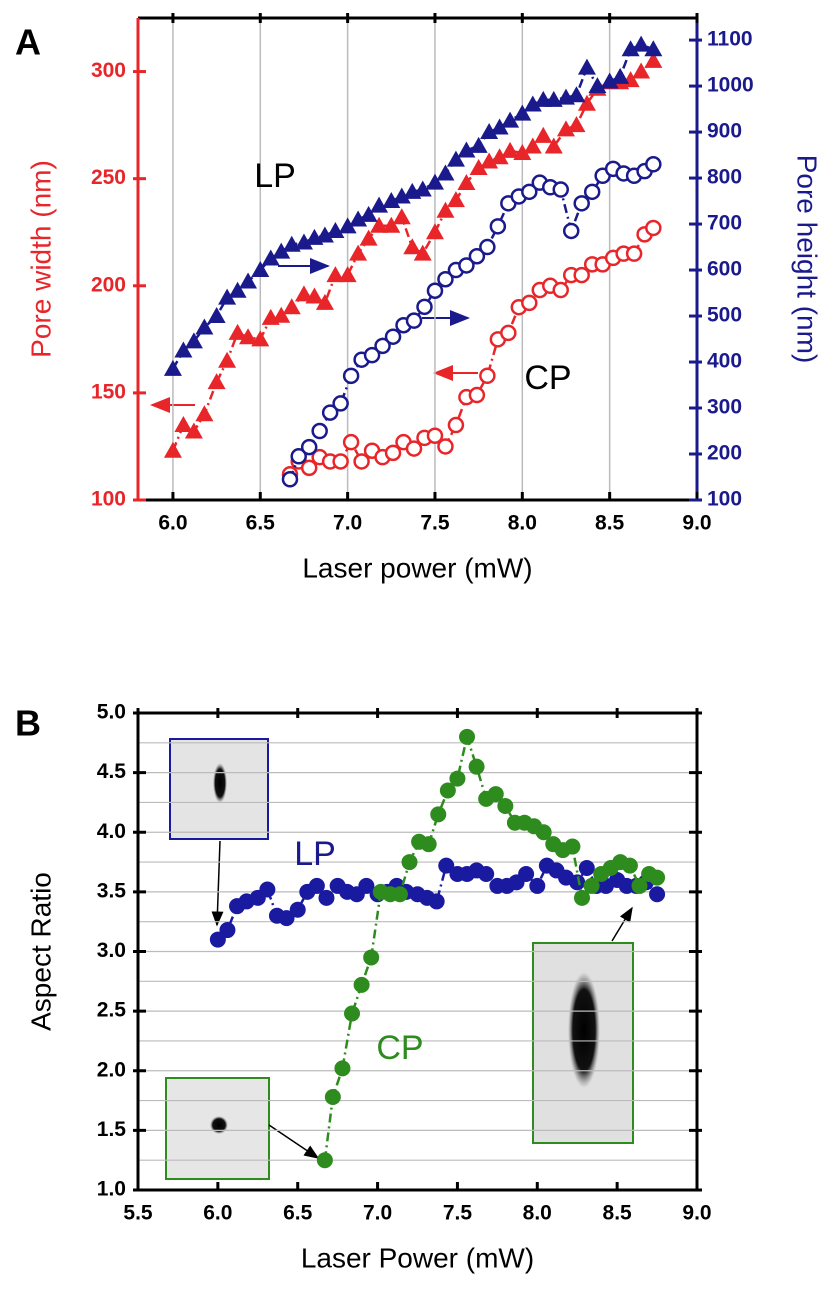 Image resolution: width=825 pixels, height=1293 pixels. What do you see at coordinates (112, 1129) in the screenshot?
I see `y-tick-label: 1.5` at bounding box center [112, 1129].